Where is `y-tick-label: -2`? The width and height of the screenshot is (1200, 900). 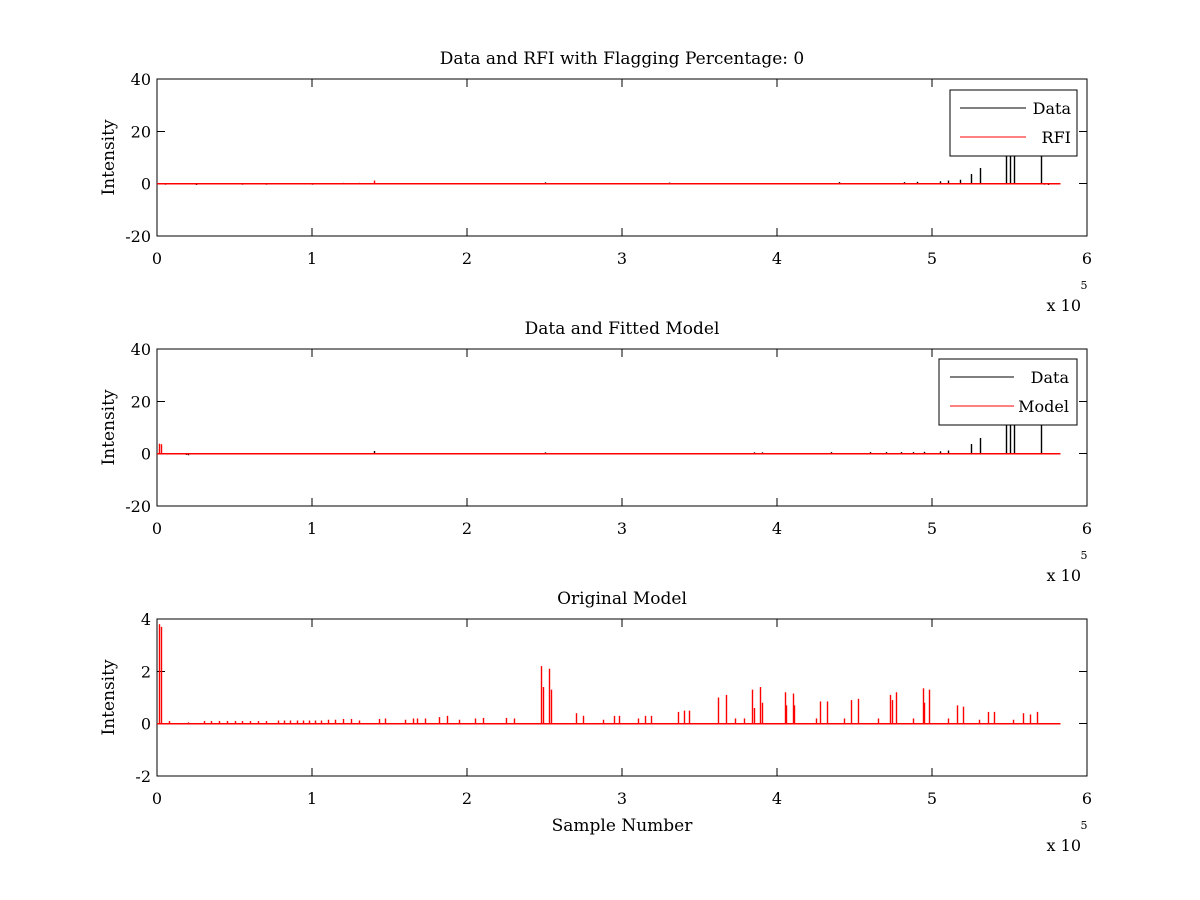
y-tick-label: -2 is located at coordinates (143, 776).